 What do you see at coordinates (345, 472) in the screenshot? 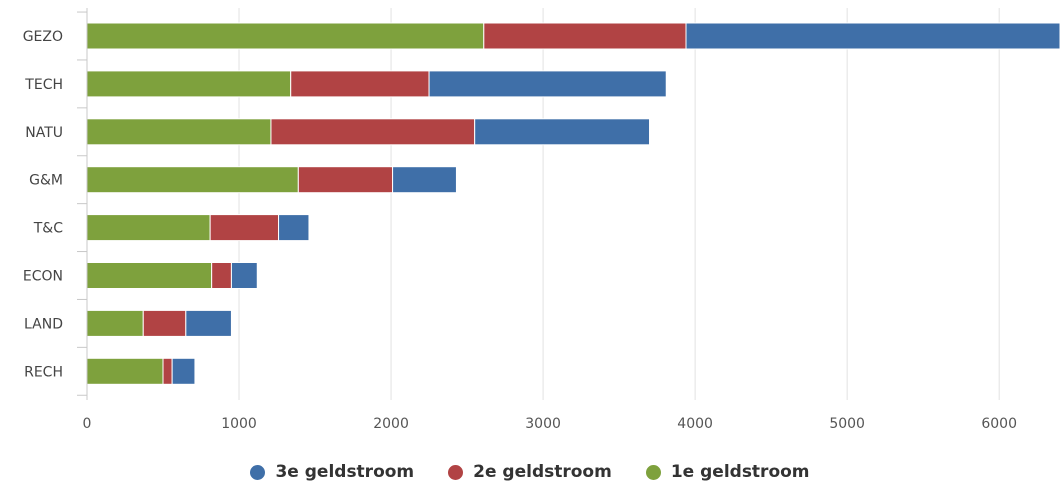
I see `legend-label: 3e geldstroom` at bounding box center [345, 472].